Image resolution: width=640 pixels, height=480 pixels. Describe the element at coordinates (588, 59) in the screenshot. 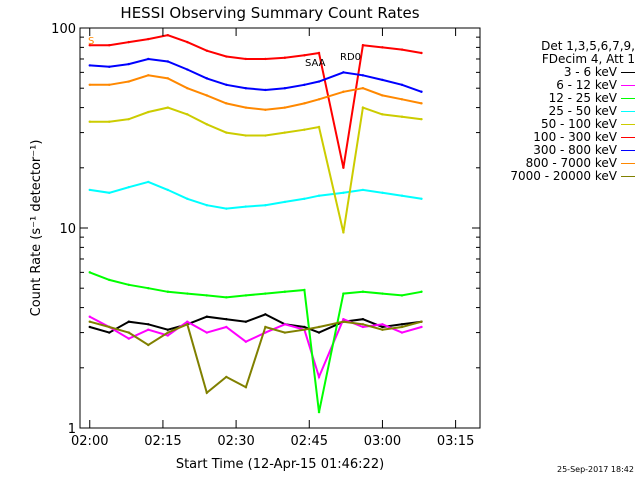

I see `legend-header-line-2: FDecim 4, Att 1` at that location.